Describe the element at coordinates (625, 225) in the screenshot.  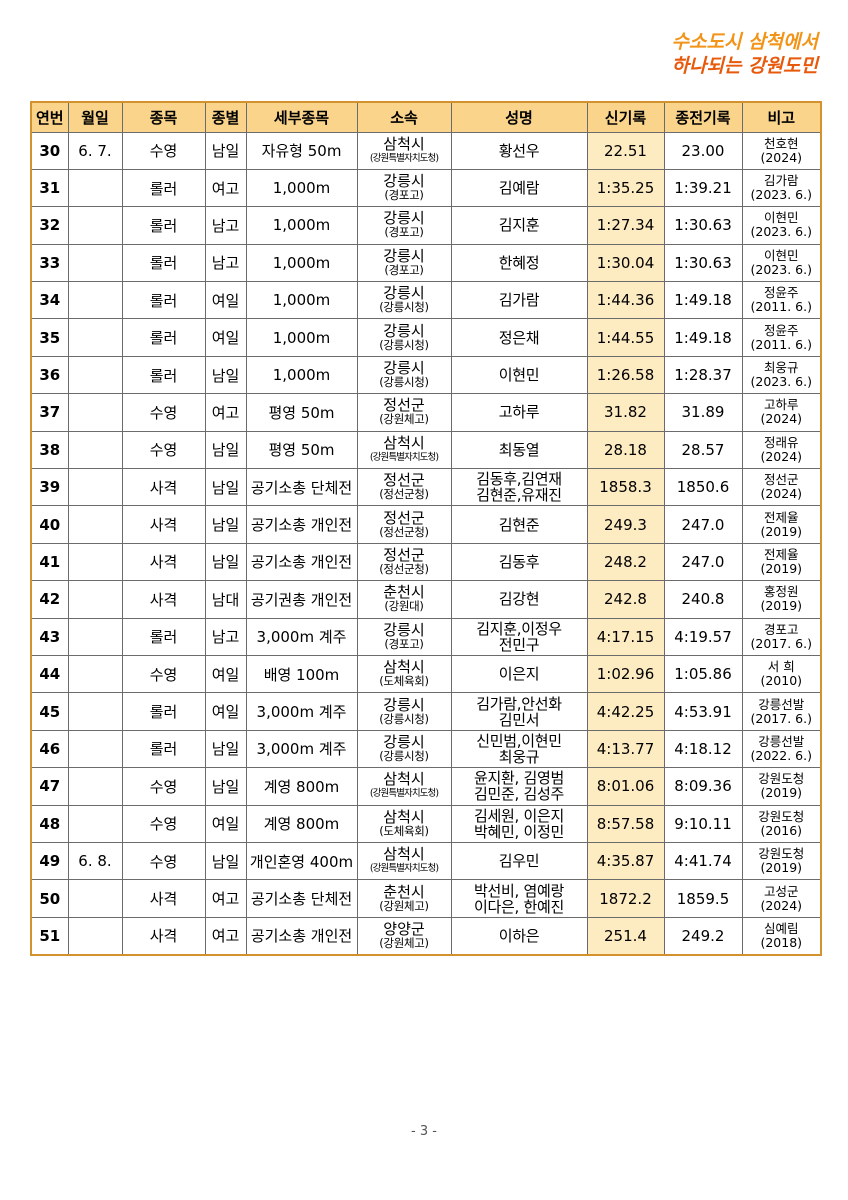
I see `row-new-record: 1:27.34` at that location.